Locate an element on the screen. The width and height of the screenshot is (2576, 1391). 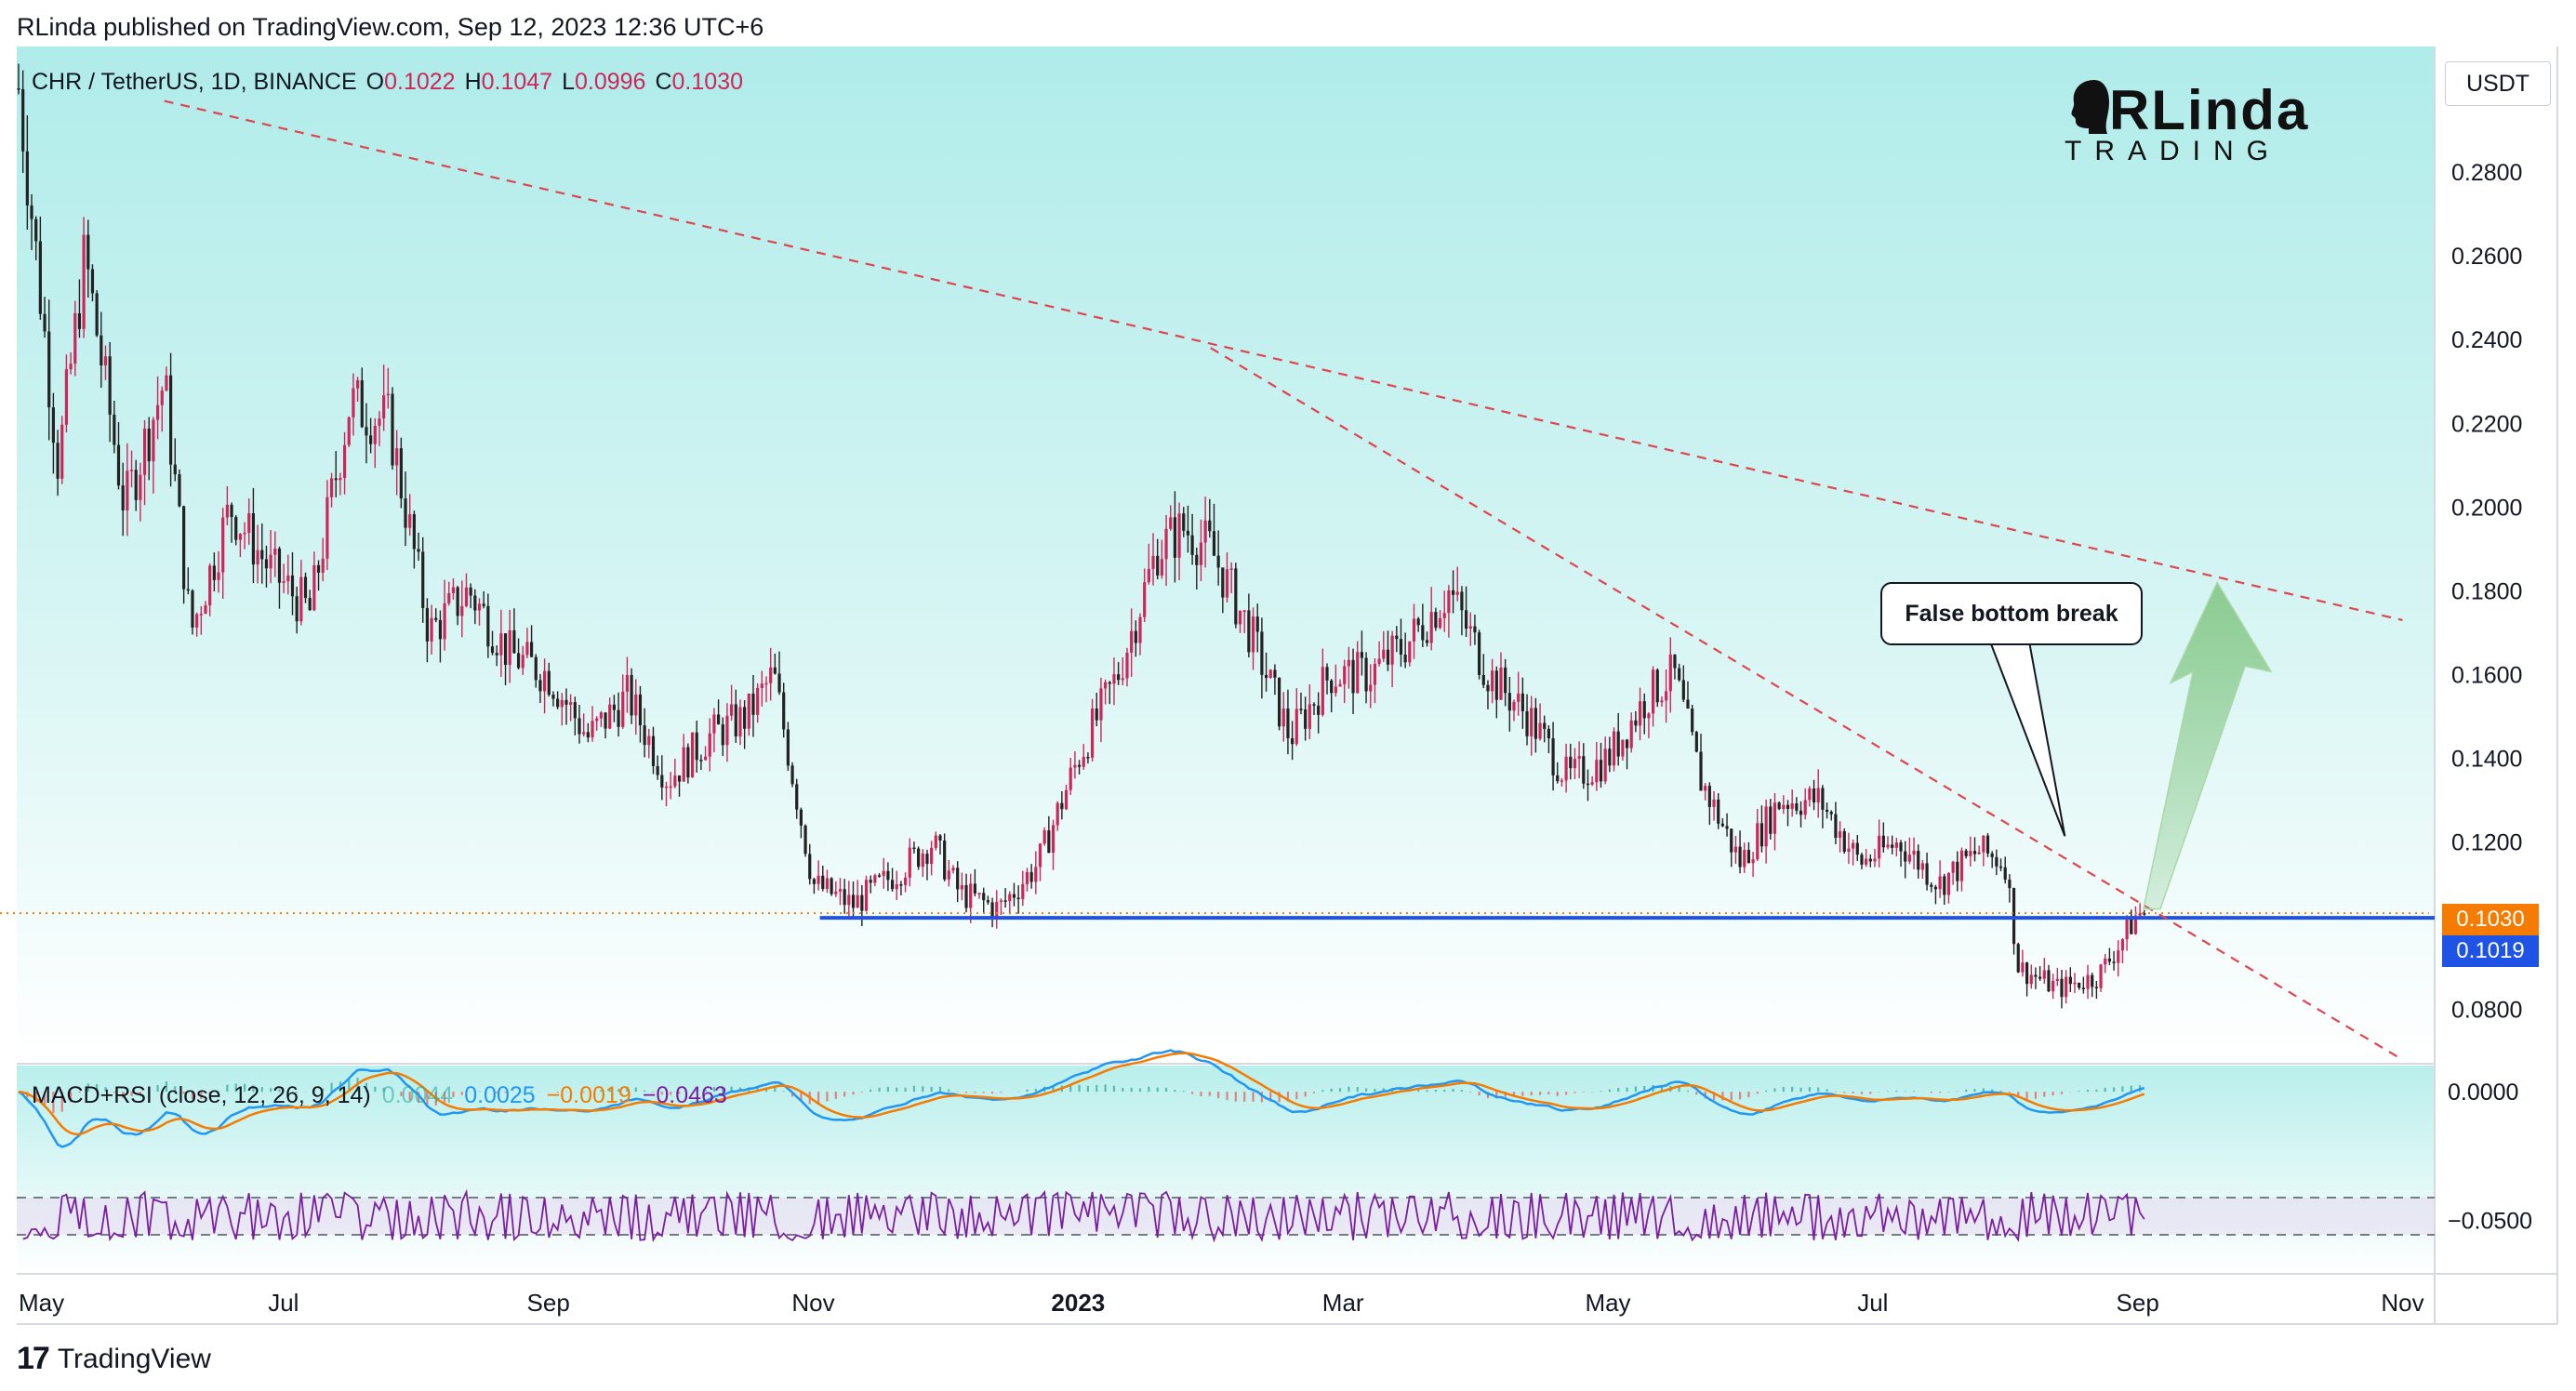
currency-button: USDT is located at coordinates (2498, 83).